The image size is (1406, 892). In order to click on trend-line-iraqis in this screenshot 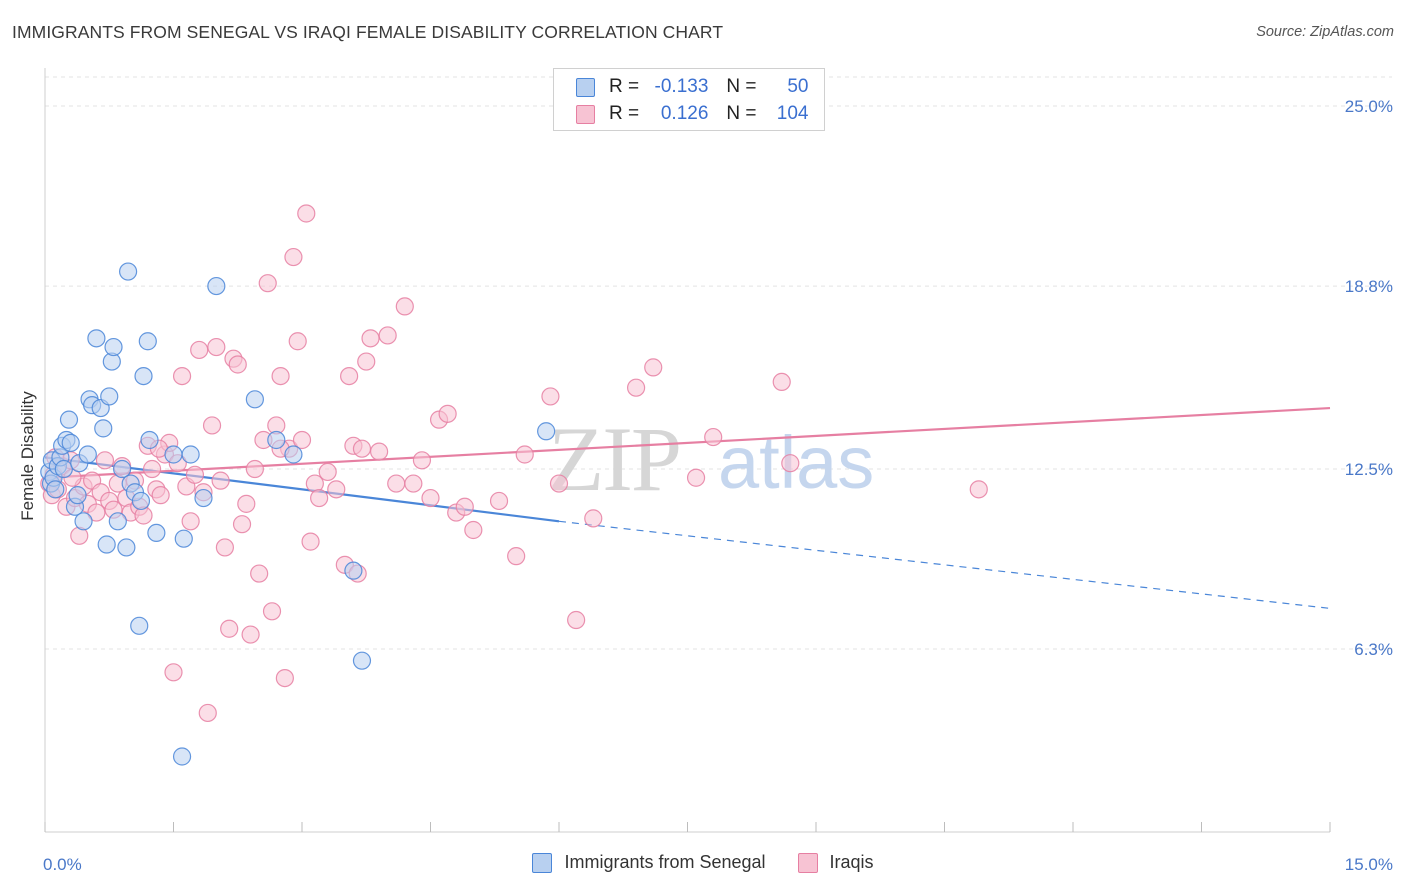, I will do `click(687, 442)`.